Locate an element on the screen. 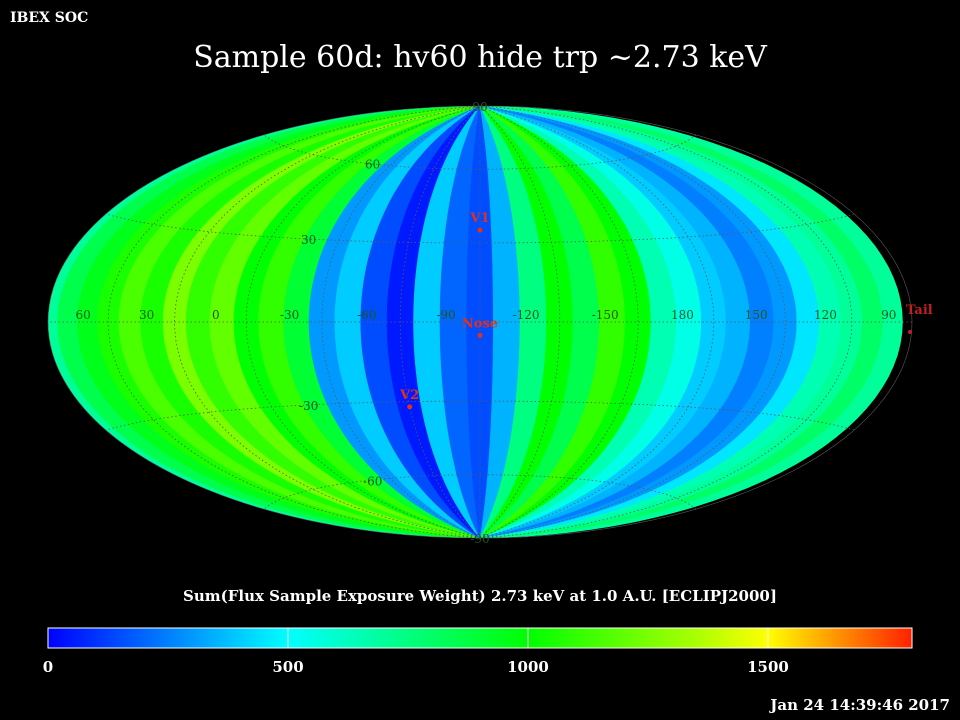  colorbar-tick-label: 1500 is located at coordinates (768, 667).